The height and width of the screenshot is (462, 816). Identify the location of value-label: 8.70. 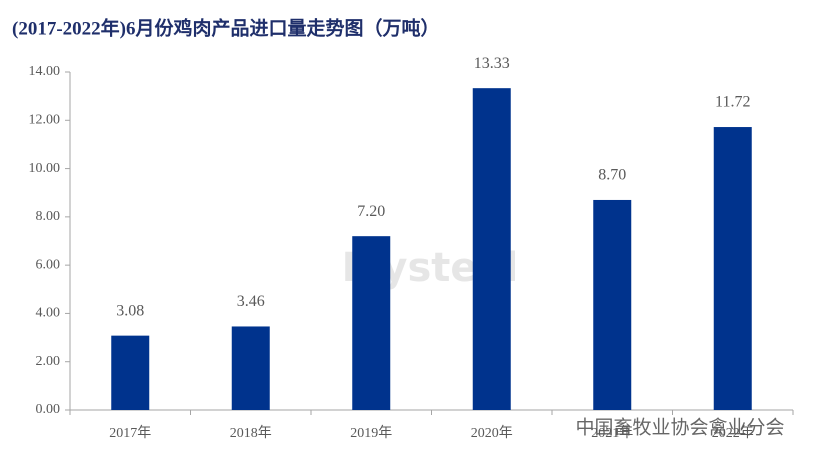
(612, 175).